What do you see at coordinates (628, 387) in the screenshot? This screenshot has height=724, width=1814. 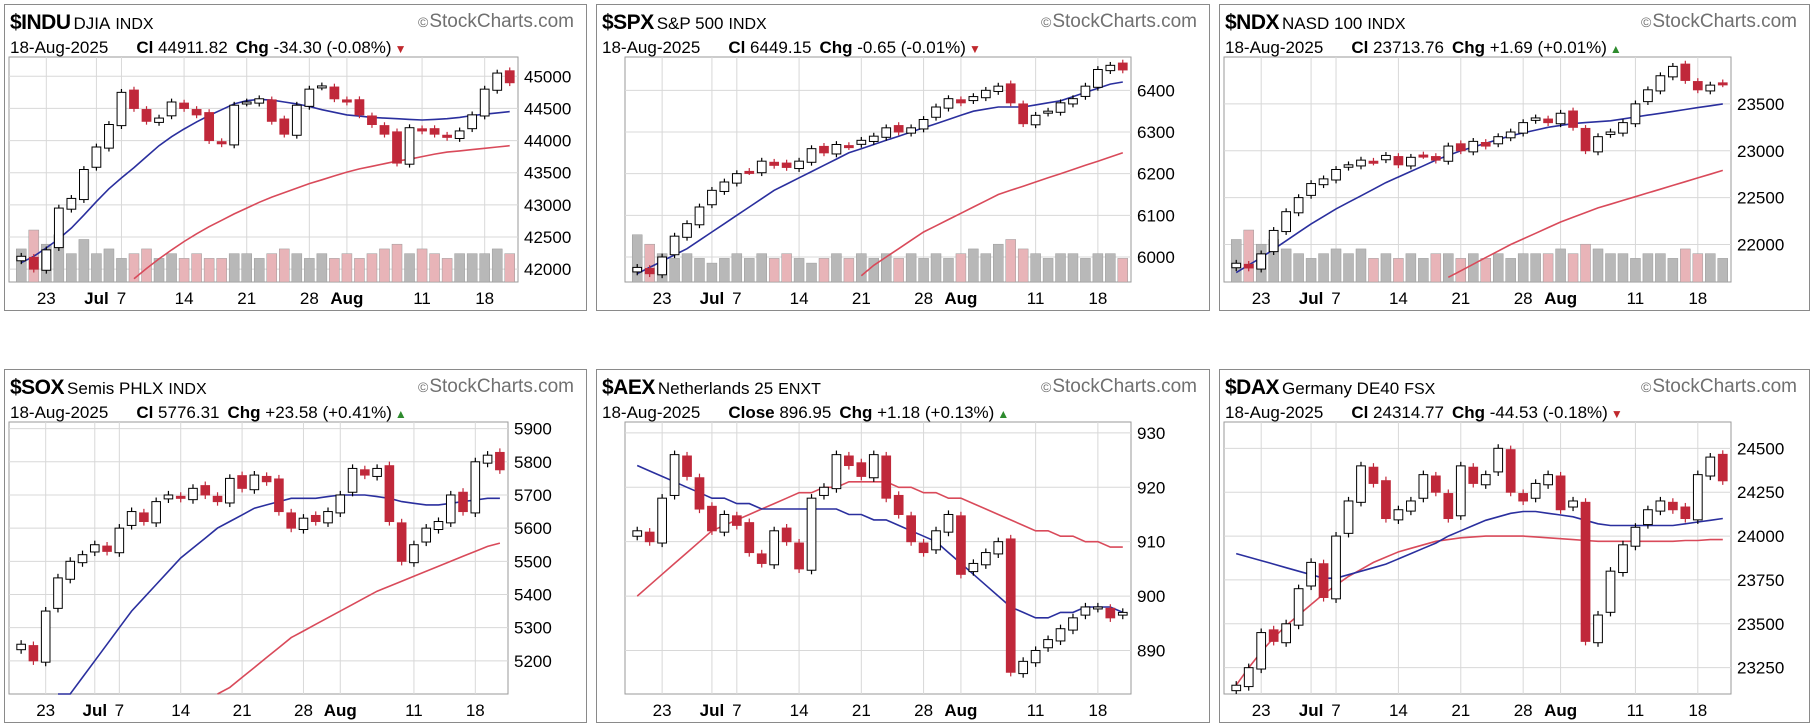 I see `symbol: $AEX` at bounding box center [628, 387].